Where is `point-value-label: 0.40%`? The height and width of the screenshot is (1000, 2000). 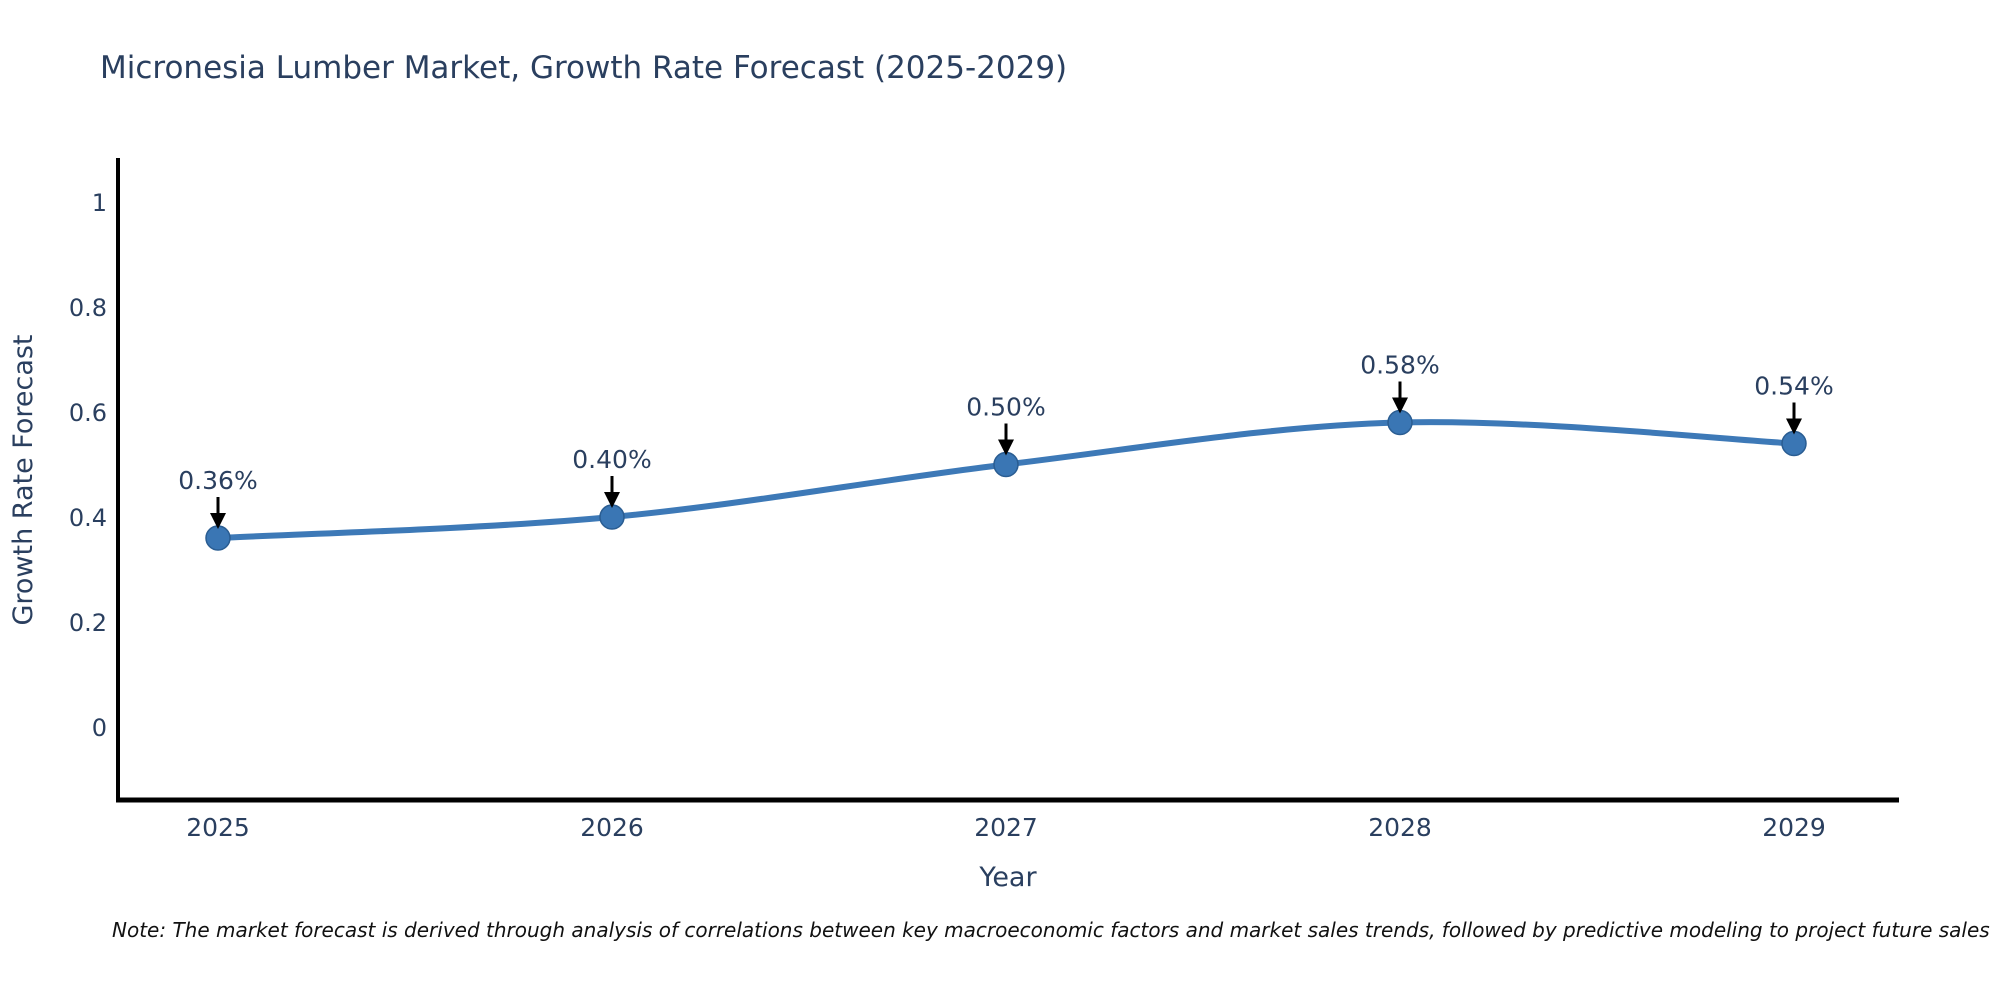
point-value-label: 0.40% is located at coordinates (611, 459).